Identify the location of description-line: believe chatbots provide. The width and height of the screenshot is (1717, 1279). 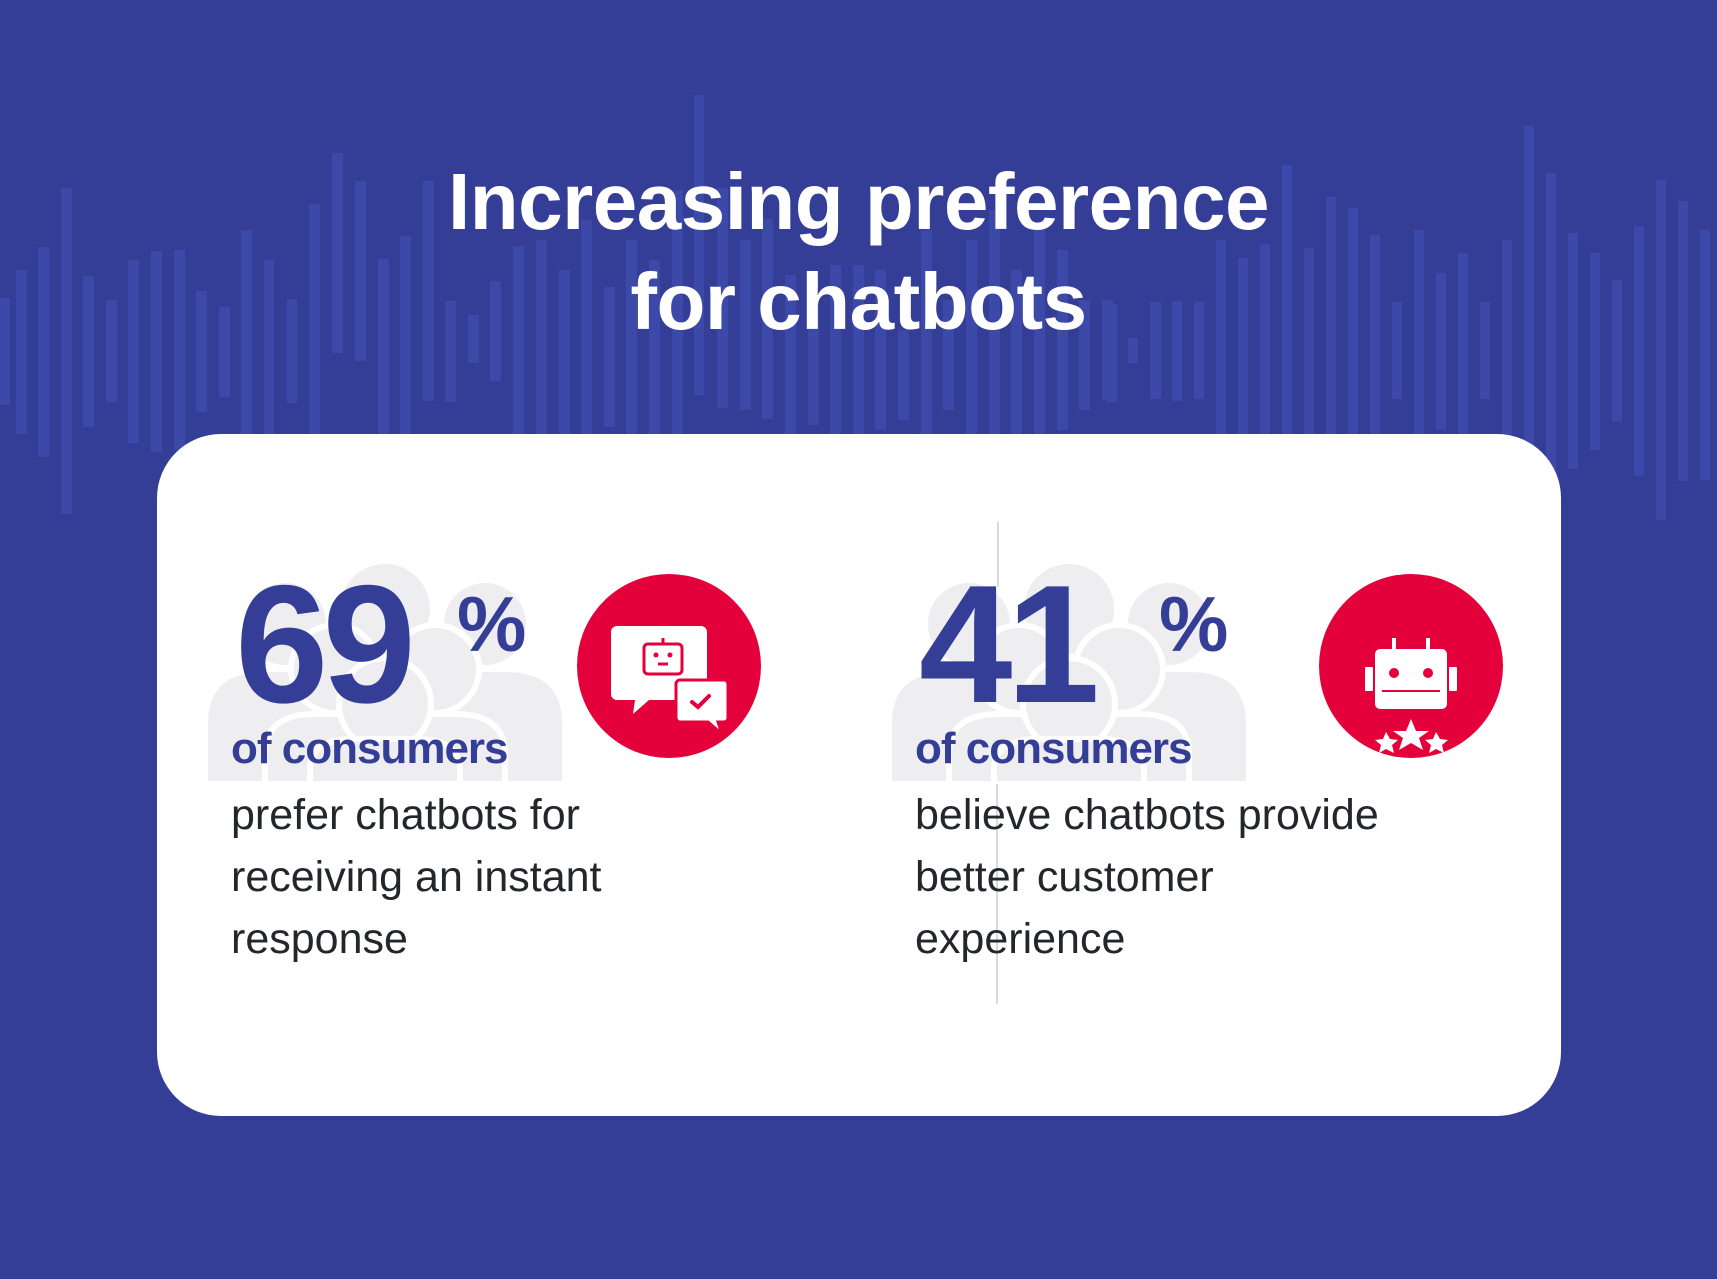
(1147, 815).